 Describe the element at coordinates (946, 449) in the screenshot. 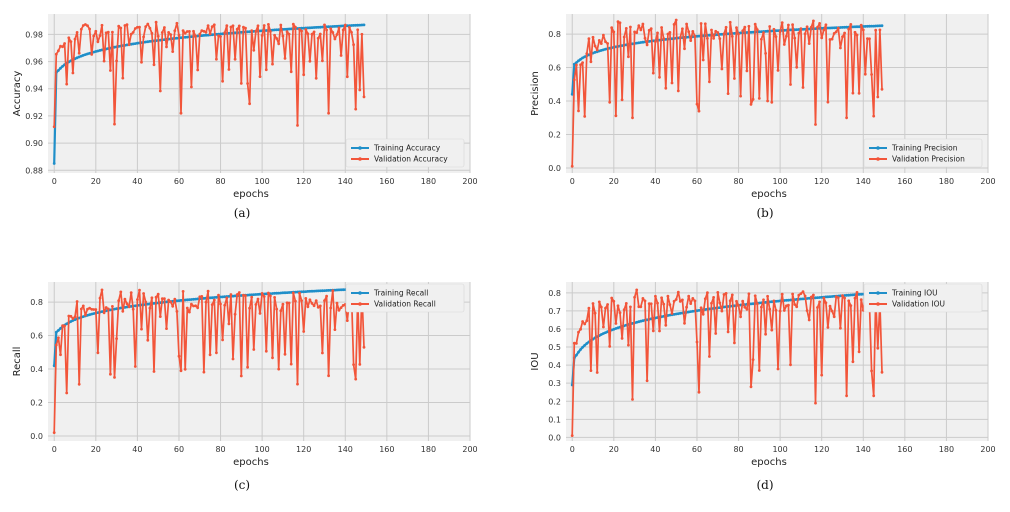

I see `x-tick-label: 180` at that location.